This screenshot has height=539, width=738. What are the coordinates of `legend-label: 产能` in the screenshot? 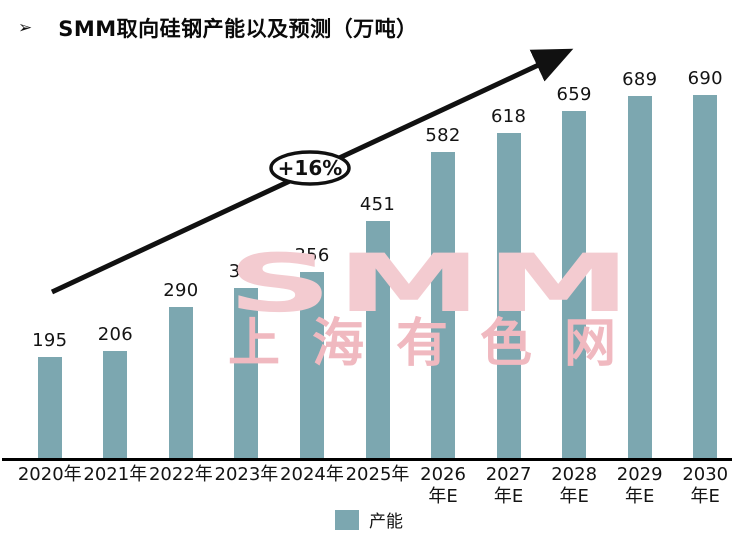 It's located at (386, 522).